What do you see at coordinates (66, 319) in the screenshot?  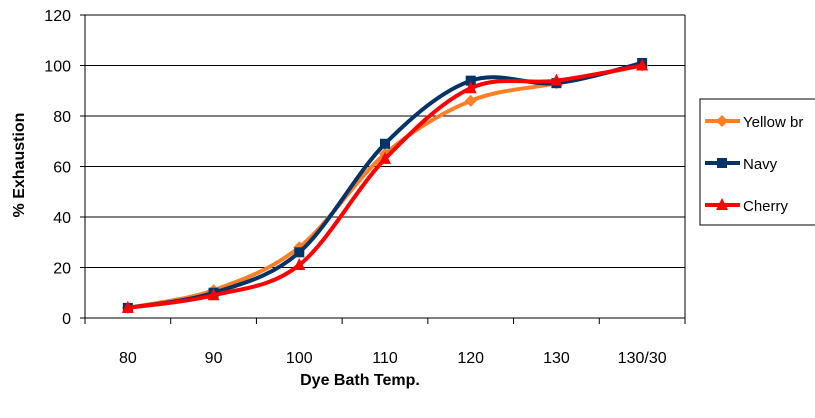 I see `y-tick-label-0: 0` at bounding box center [66, 319].